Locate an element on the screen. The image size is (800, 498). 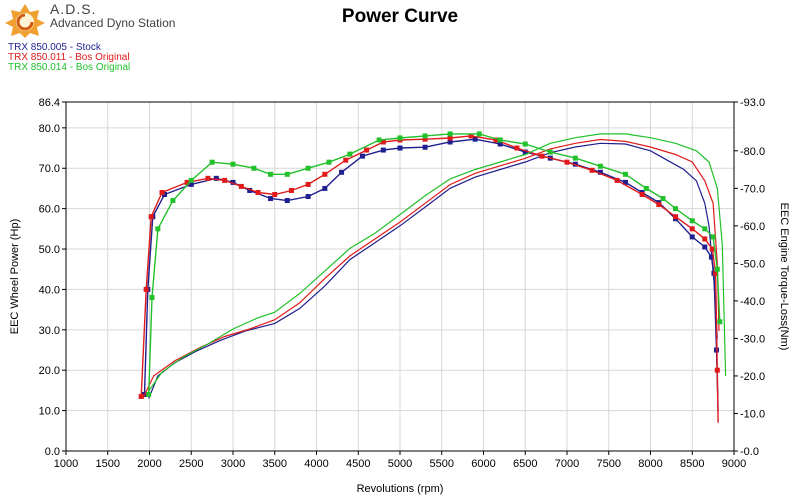
y-left-tick-label: 70.0 is located at coordinates (49, 169).